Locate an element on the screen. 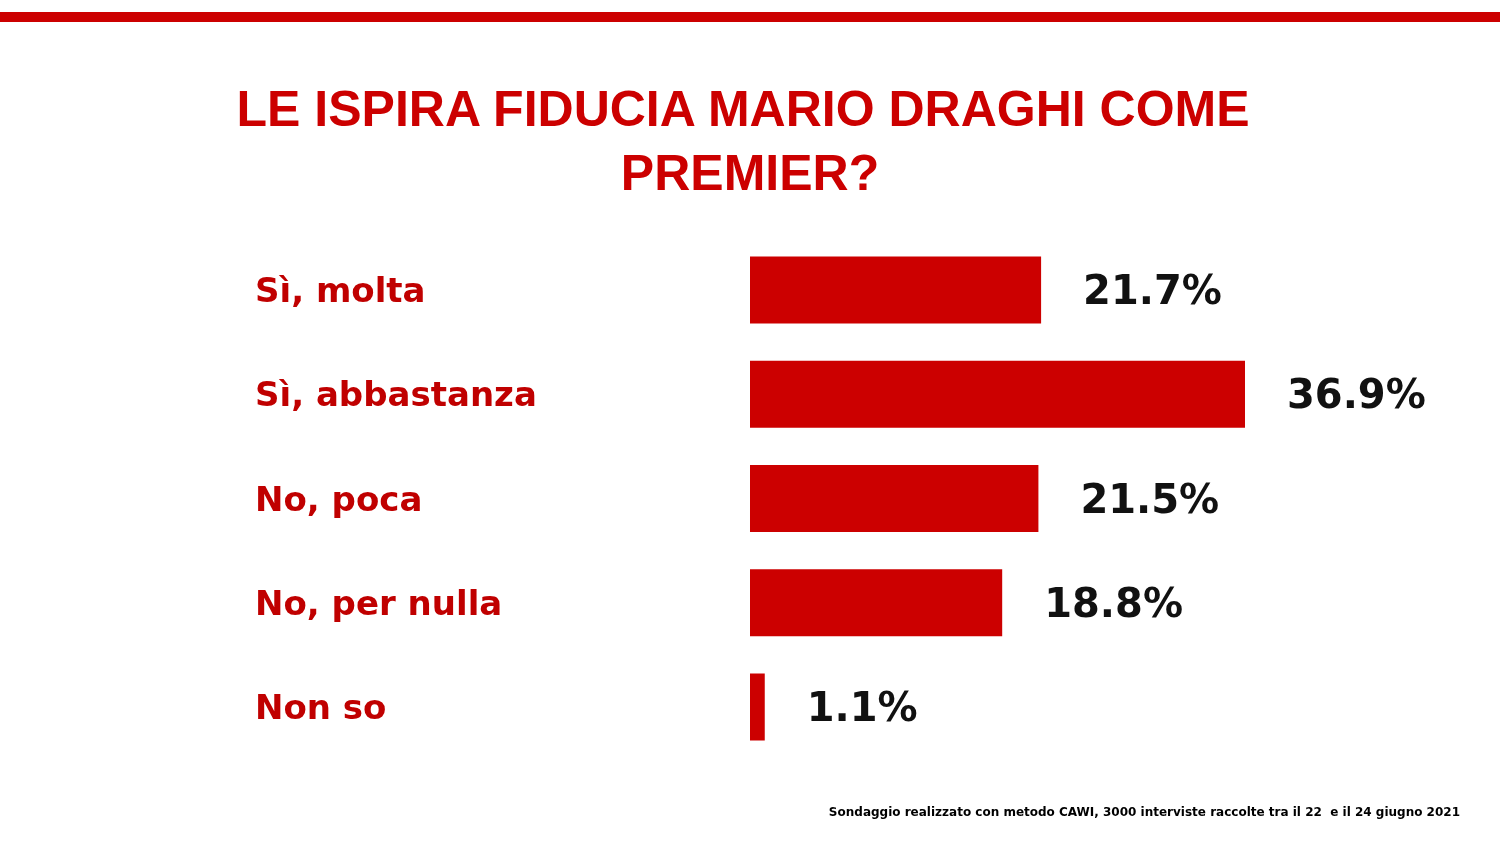 The height and width of the screenshot is (844, 1500). data-label: 21.7% is located at coordinates (1152, 290).